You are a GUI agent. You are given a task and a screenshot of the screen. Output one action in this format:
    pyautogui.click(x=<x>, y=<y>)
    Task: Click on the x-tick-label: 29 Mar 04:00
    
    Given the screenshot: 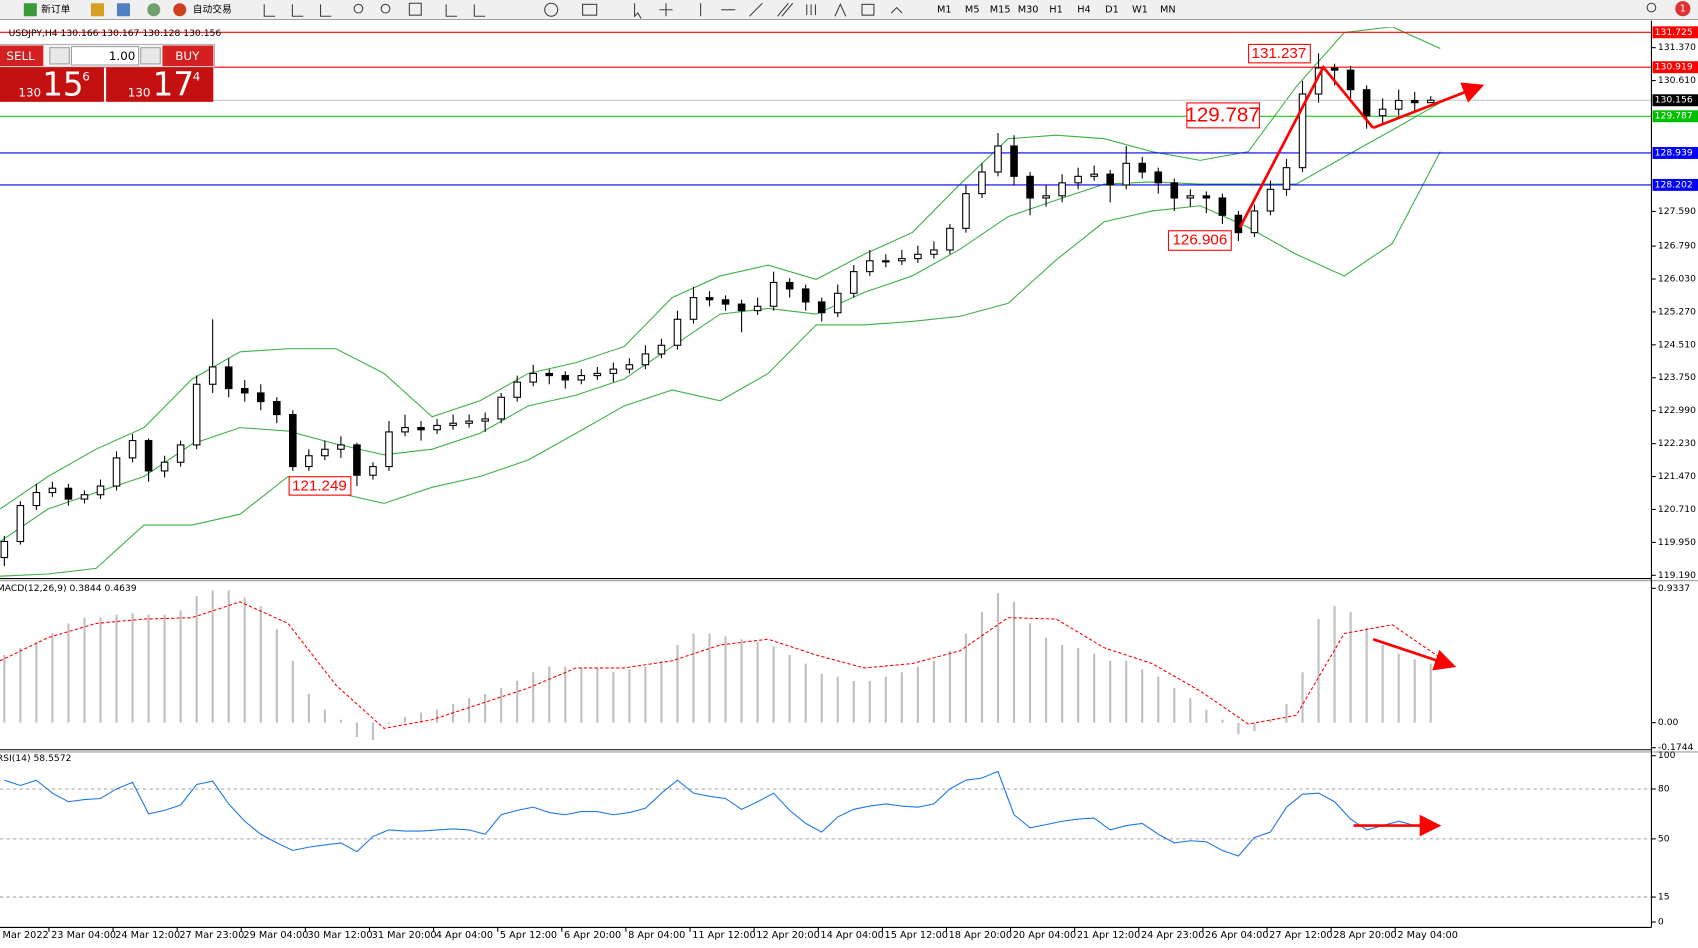 What is the action you would take?
    pyautogui.click(x=275, y=935)
    